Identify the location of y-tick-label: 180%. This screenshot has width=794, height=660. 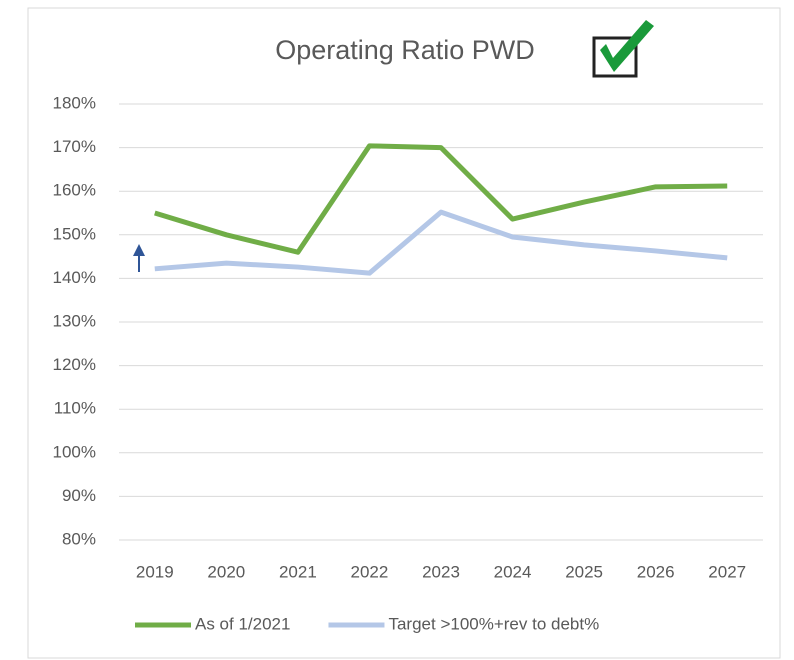
(74, 102).